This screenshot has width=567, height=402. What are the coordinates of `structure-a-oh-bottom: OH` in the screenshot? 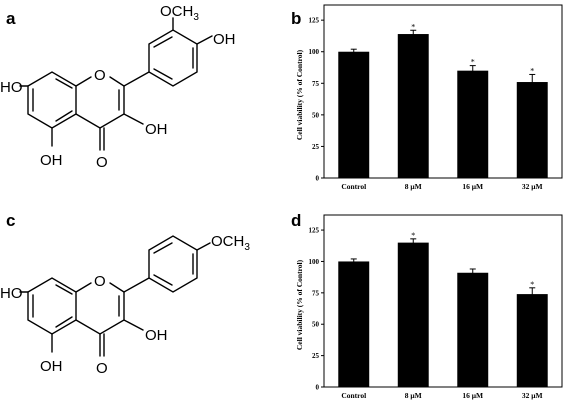 It's located at (51, 160).